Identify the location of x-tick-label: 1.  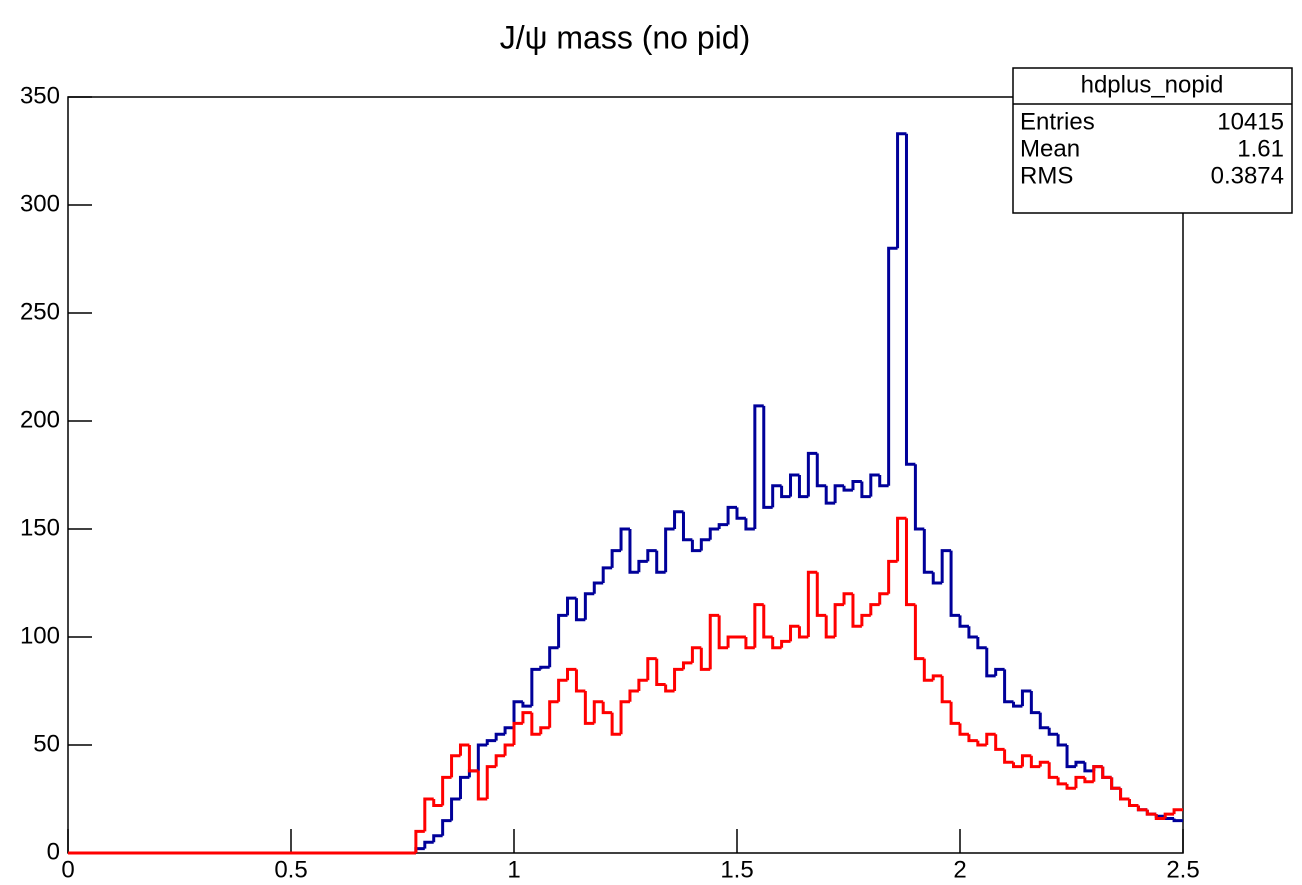
(513, 869).